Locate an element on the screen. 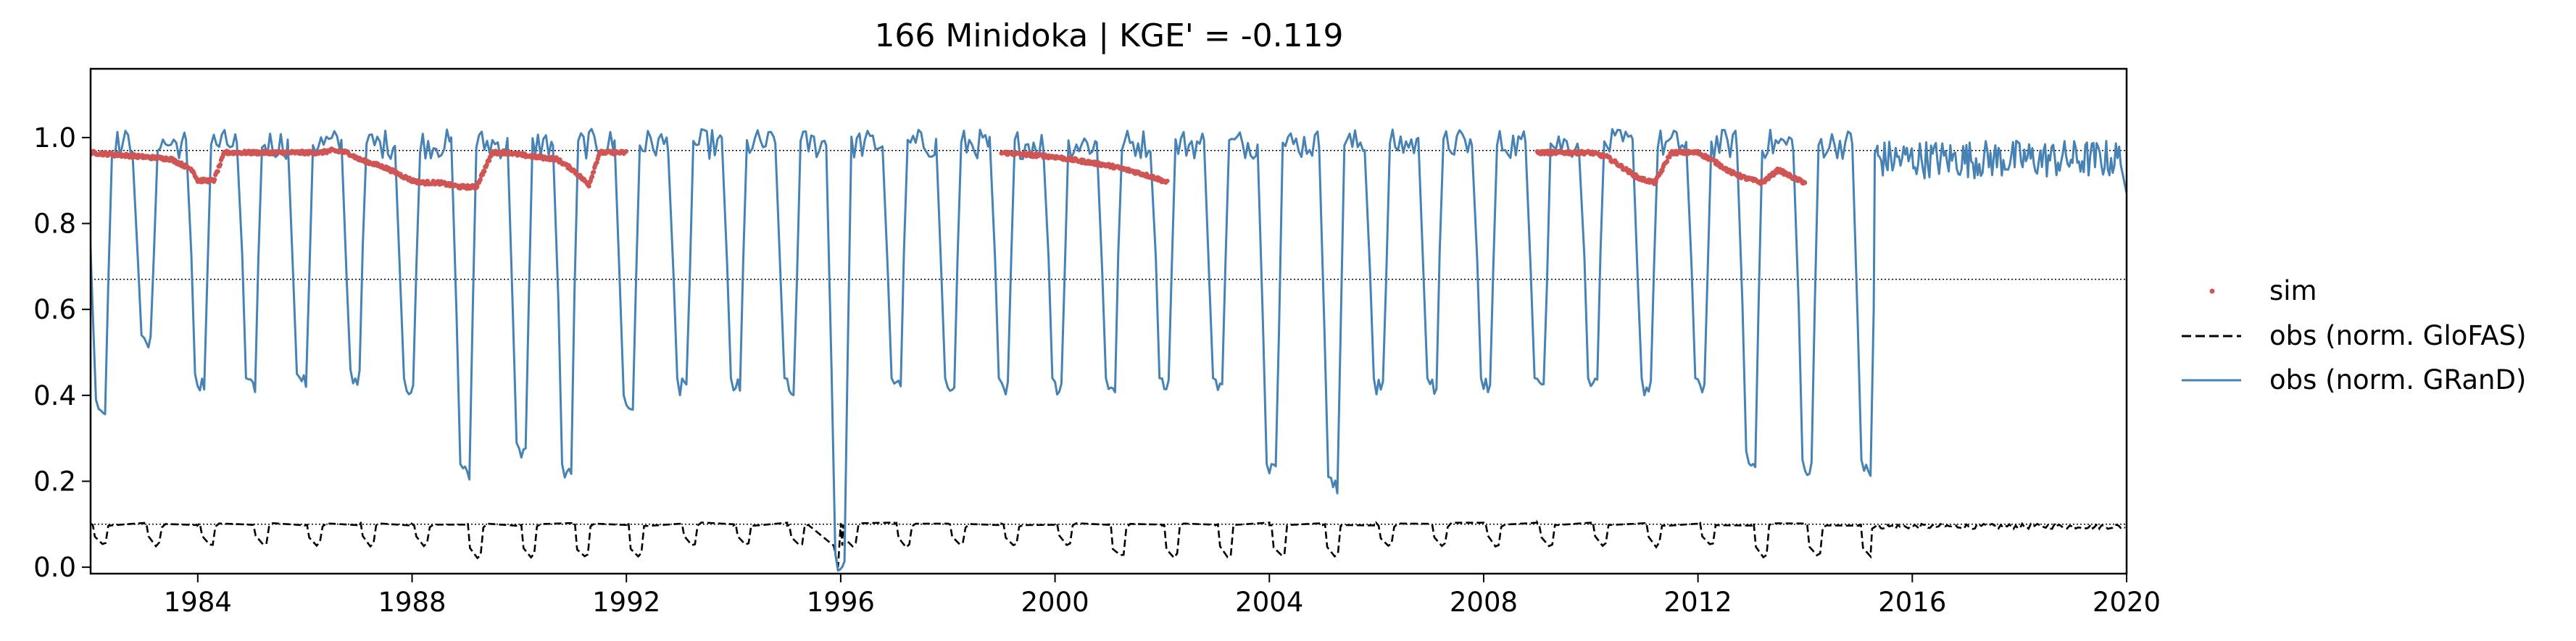 The height and width of the screenshot is (641, 2576). x-tick-label: 2016 is located at coordinates (1912, 602).